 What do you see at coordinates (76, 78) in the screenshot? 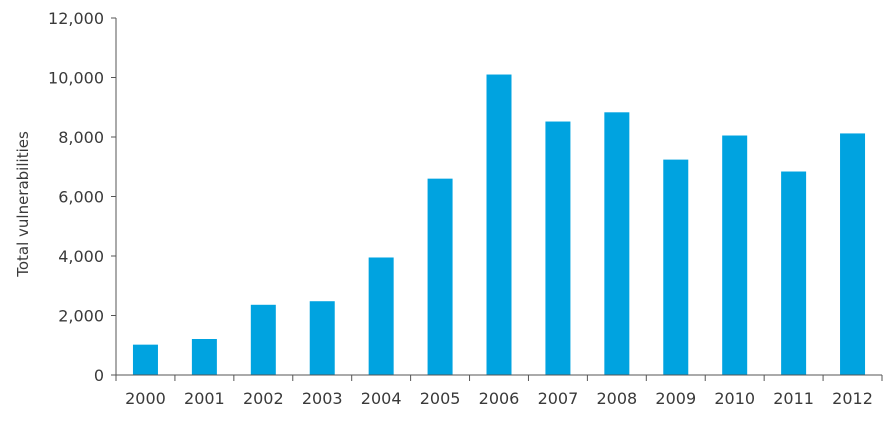
I see `y-tick-label: 10,000` at bounding box center [76, 78].